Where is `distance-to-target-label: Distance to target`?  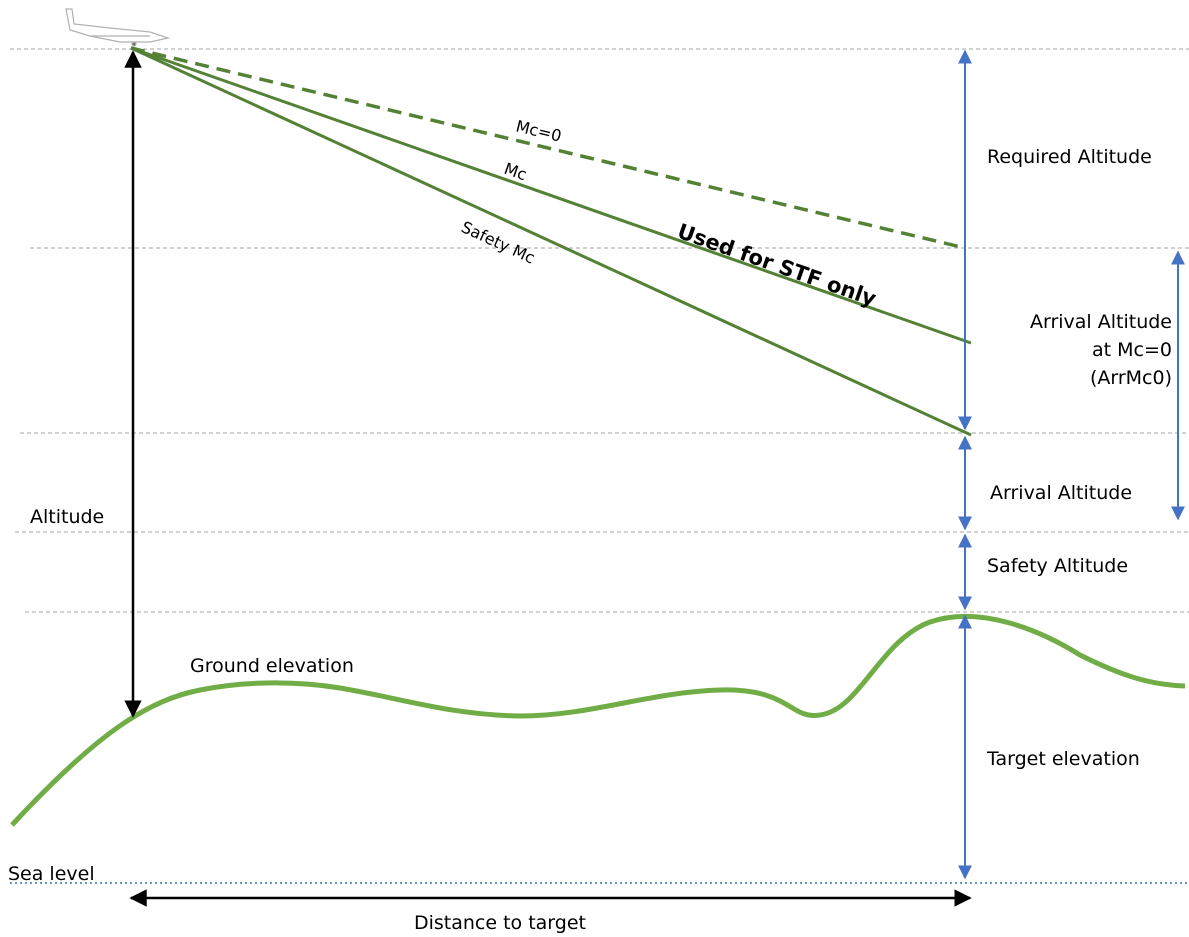
distance-to-target-label: Distance to target is located at coordinates (500, 923).